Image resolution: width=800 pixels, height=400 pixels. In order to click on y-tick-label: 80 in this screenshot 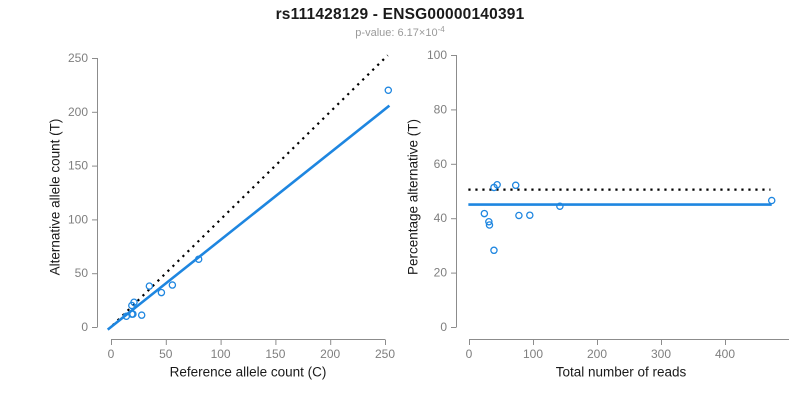, I will do `click(441, 109)`.